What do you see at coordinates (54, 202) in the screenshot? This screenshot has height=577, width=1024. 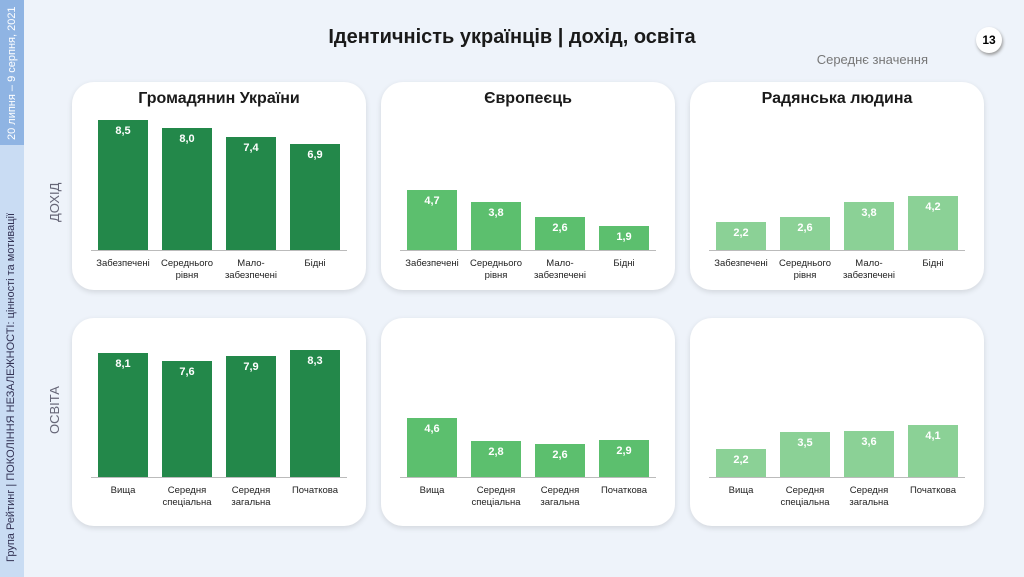 I see `row-label: ДОХІД` at bounding box center [54, 202].